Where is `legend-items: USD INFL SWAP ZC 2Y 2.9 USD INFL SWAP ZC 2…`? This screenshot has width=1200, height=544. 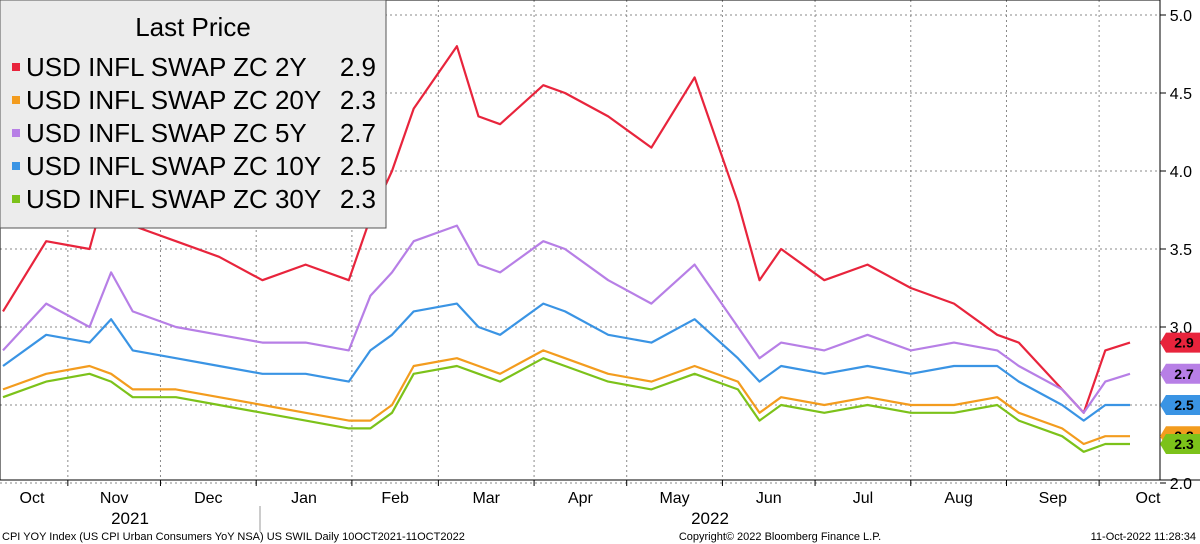
legend-items: USD INFL SWAP ZC 2Y 2.9 USD INFL SWAP ZC 2… is located at coordinates (194, 133).